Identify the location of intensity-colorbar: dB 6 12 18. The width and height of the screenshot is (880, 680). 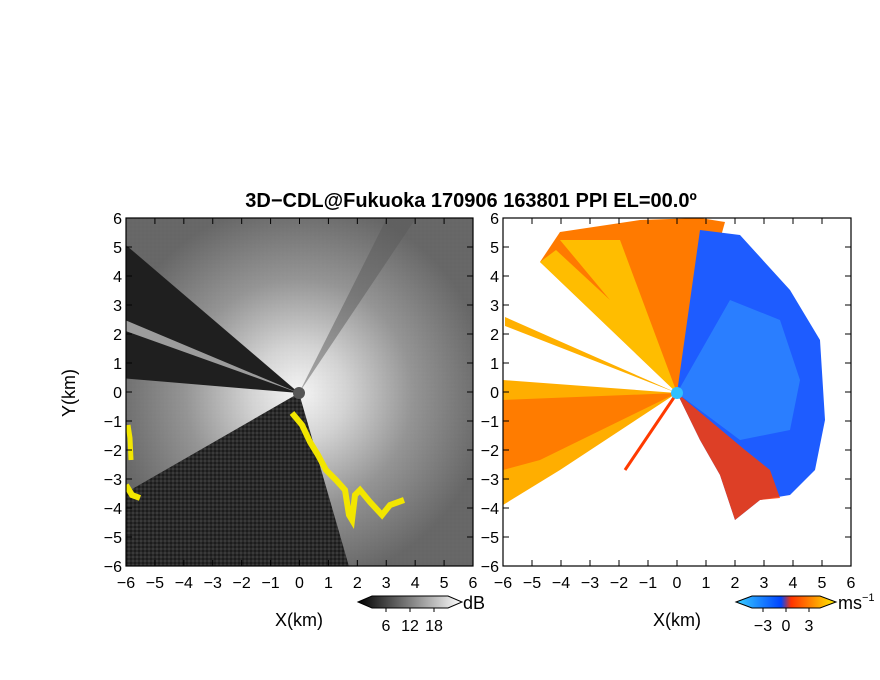
(420, 614).